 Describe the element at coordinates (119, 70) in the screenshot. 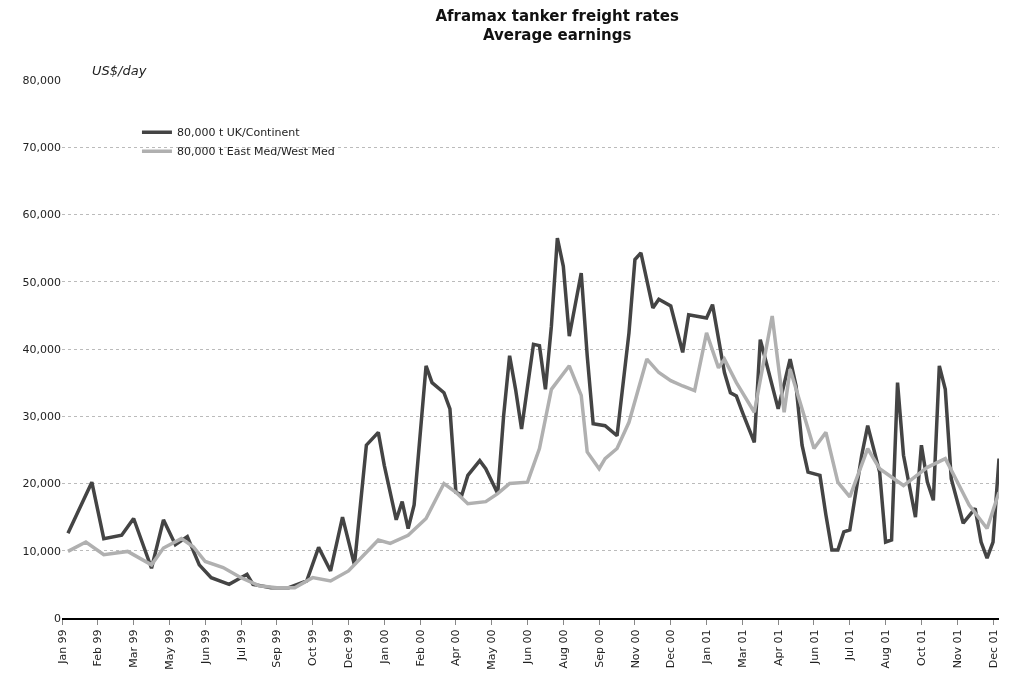

I see `y-axis-title: US$/day` at that location.